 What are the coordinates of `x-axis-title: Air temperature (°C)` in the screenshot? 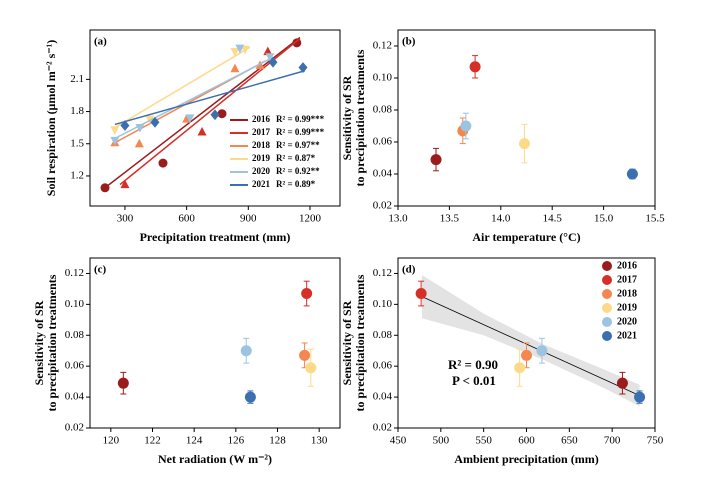 It's located at (526, 237).